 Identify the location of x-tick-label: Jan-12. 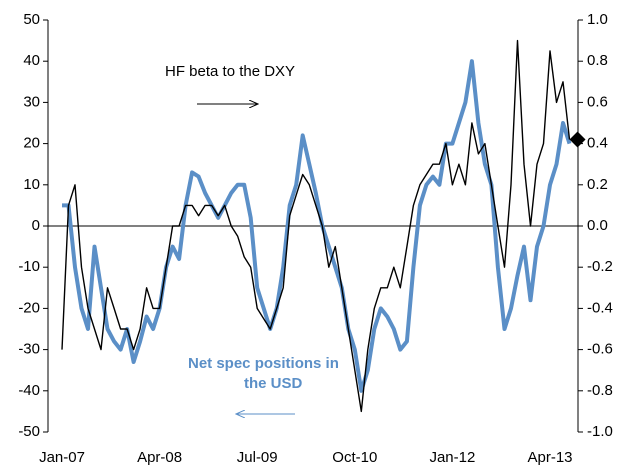
(452, 457).